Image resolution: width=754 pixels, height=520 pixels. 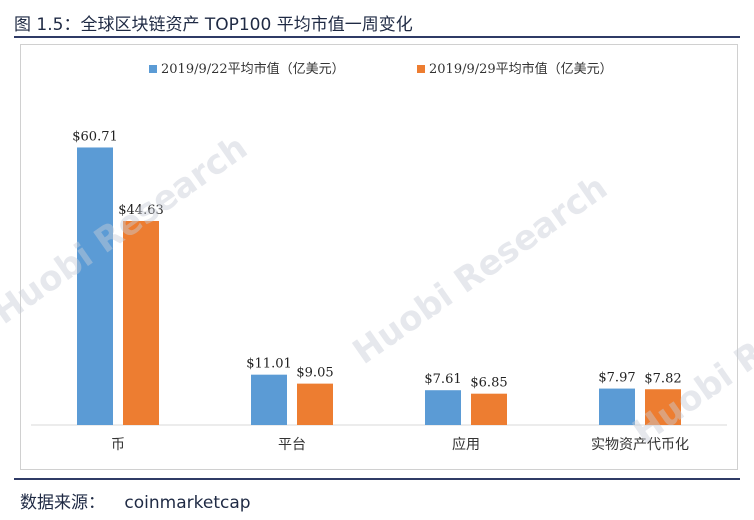 I want to click on legend-label: 2019/9/22平均市值（亿美元）, so click(x=253, y=69).